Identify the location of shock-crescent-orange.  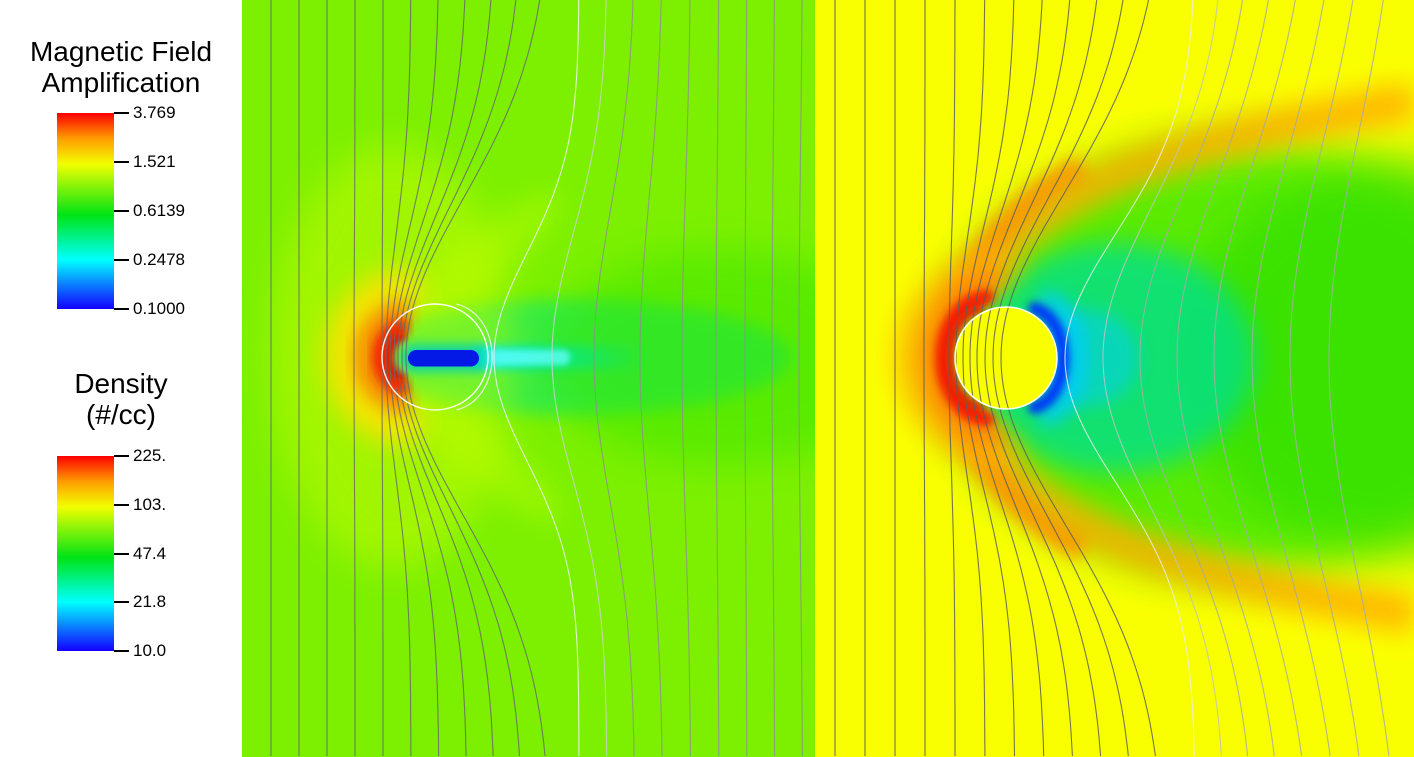
(383, 357).